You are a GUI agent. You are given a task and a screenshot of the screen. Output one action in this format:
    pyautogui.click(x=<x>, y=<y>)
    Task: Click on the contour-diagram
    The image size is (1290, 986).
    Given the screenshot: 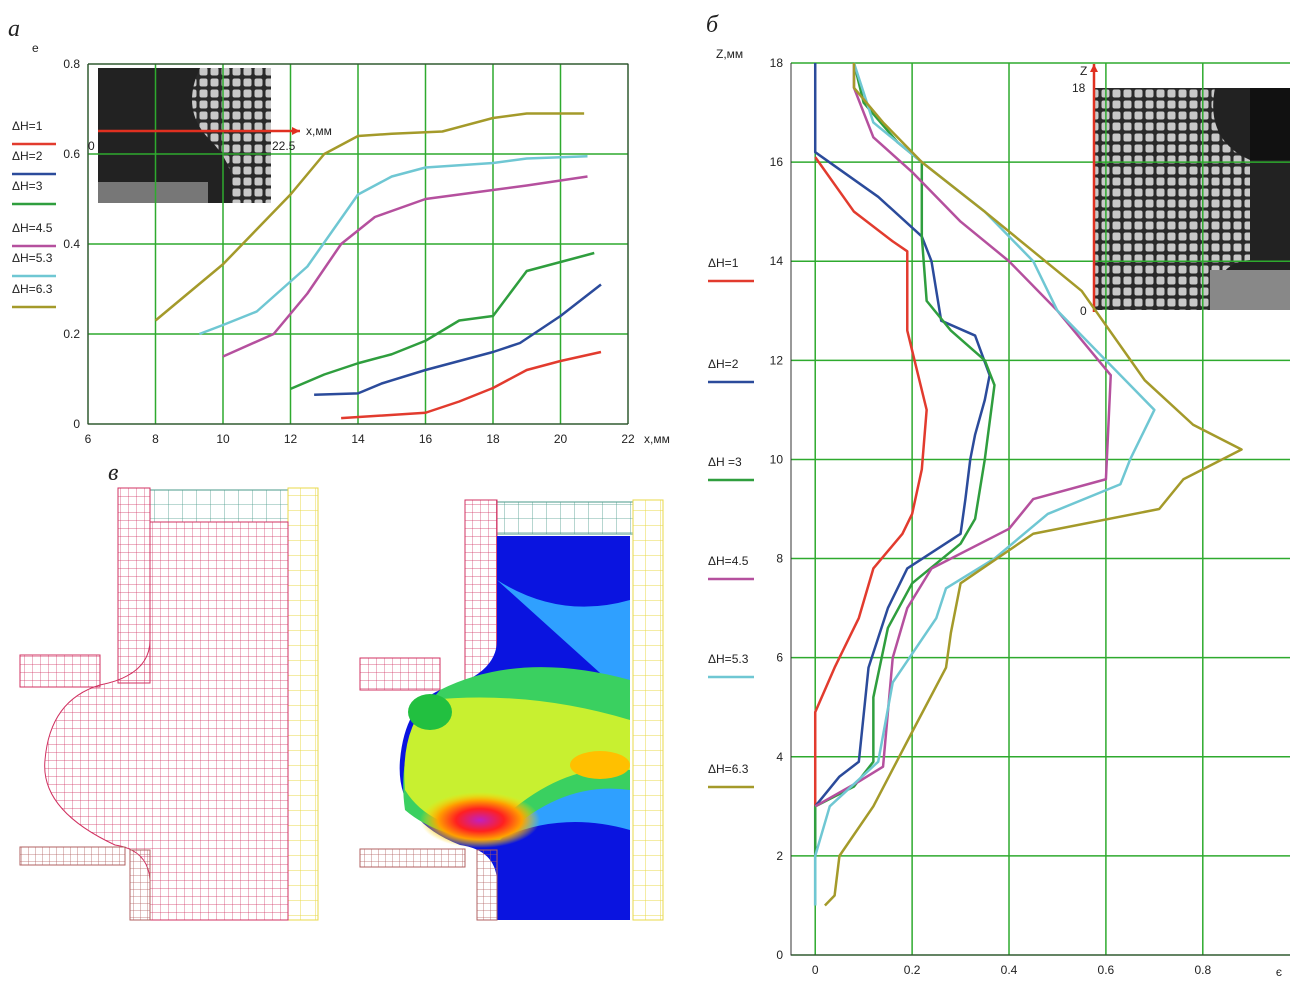 What is the action you would take?
    pyautogui.click(x=511, y=710)
    